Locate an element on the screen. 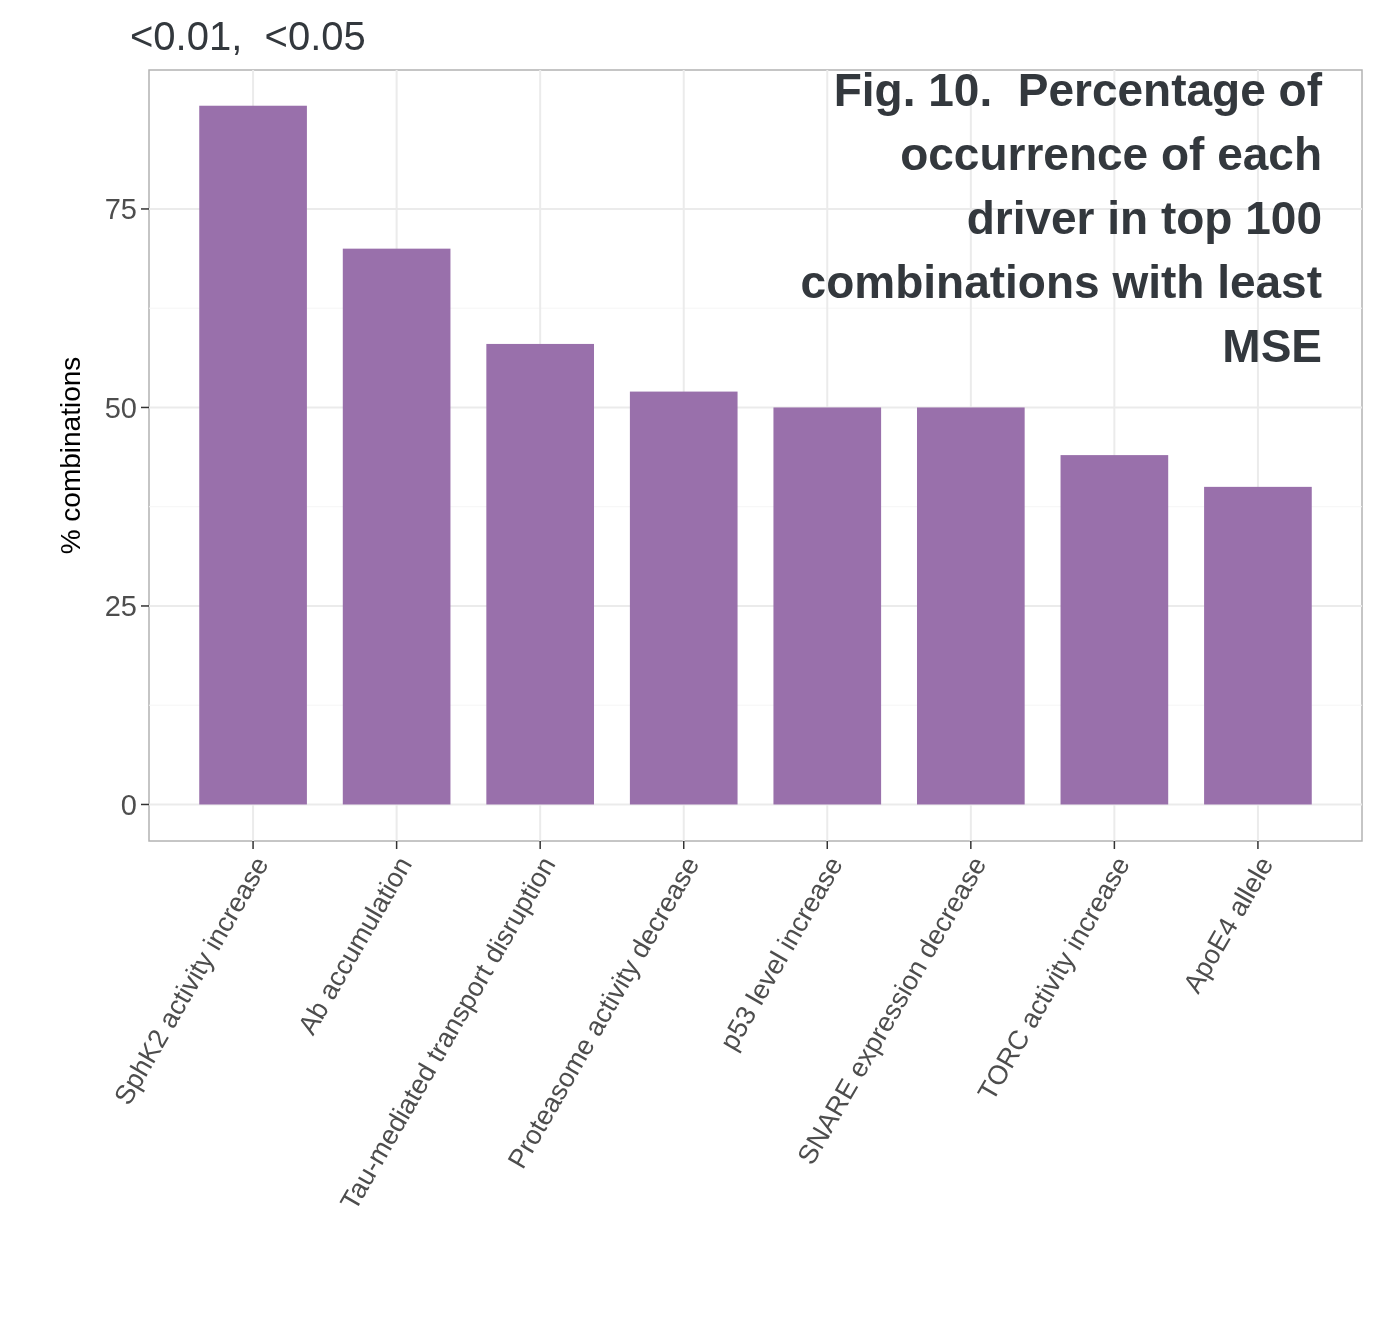  text: Fig. 10. Percentage of occurrence of each driver in top 100 combinations with least MSE is located at coordinates (1061, 218).